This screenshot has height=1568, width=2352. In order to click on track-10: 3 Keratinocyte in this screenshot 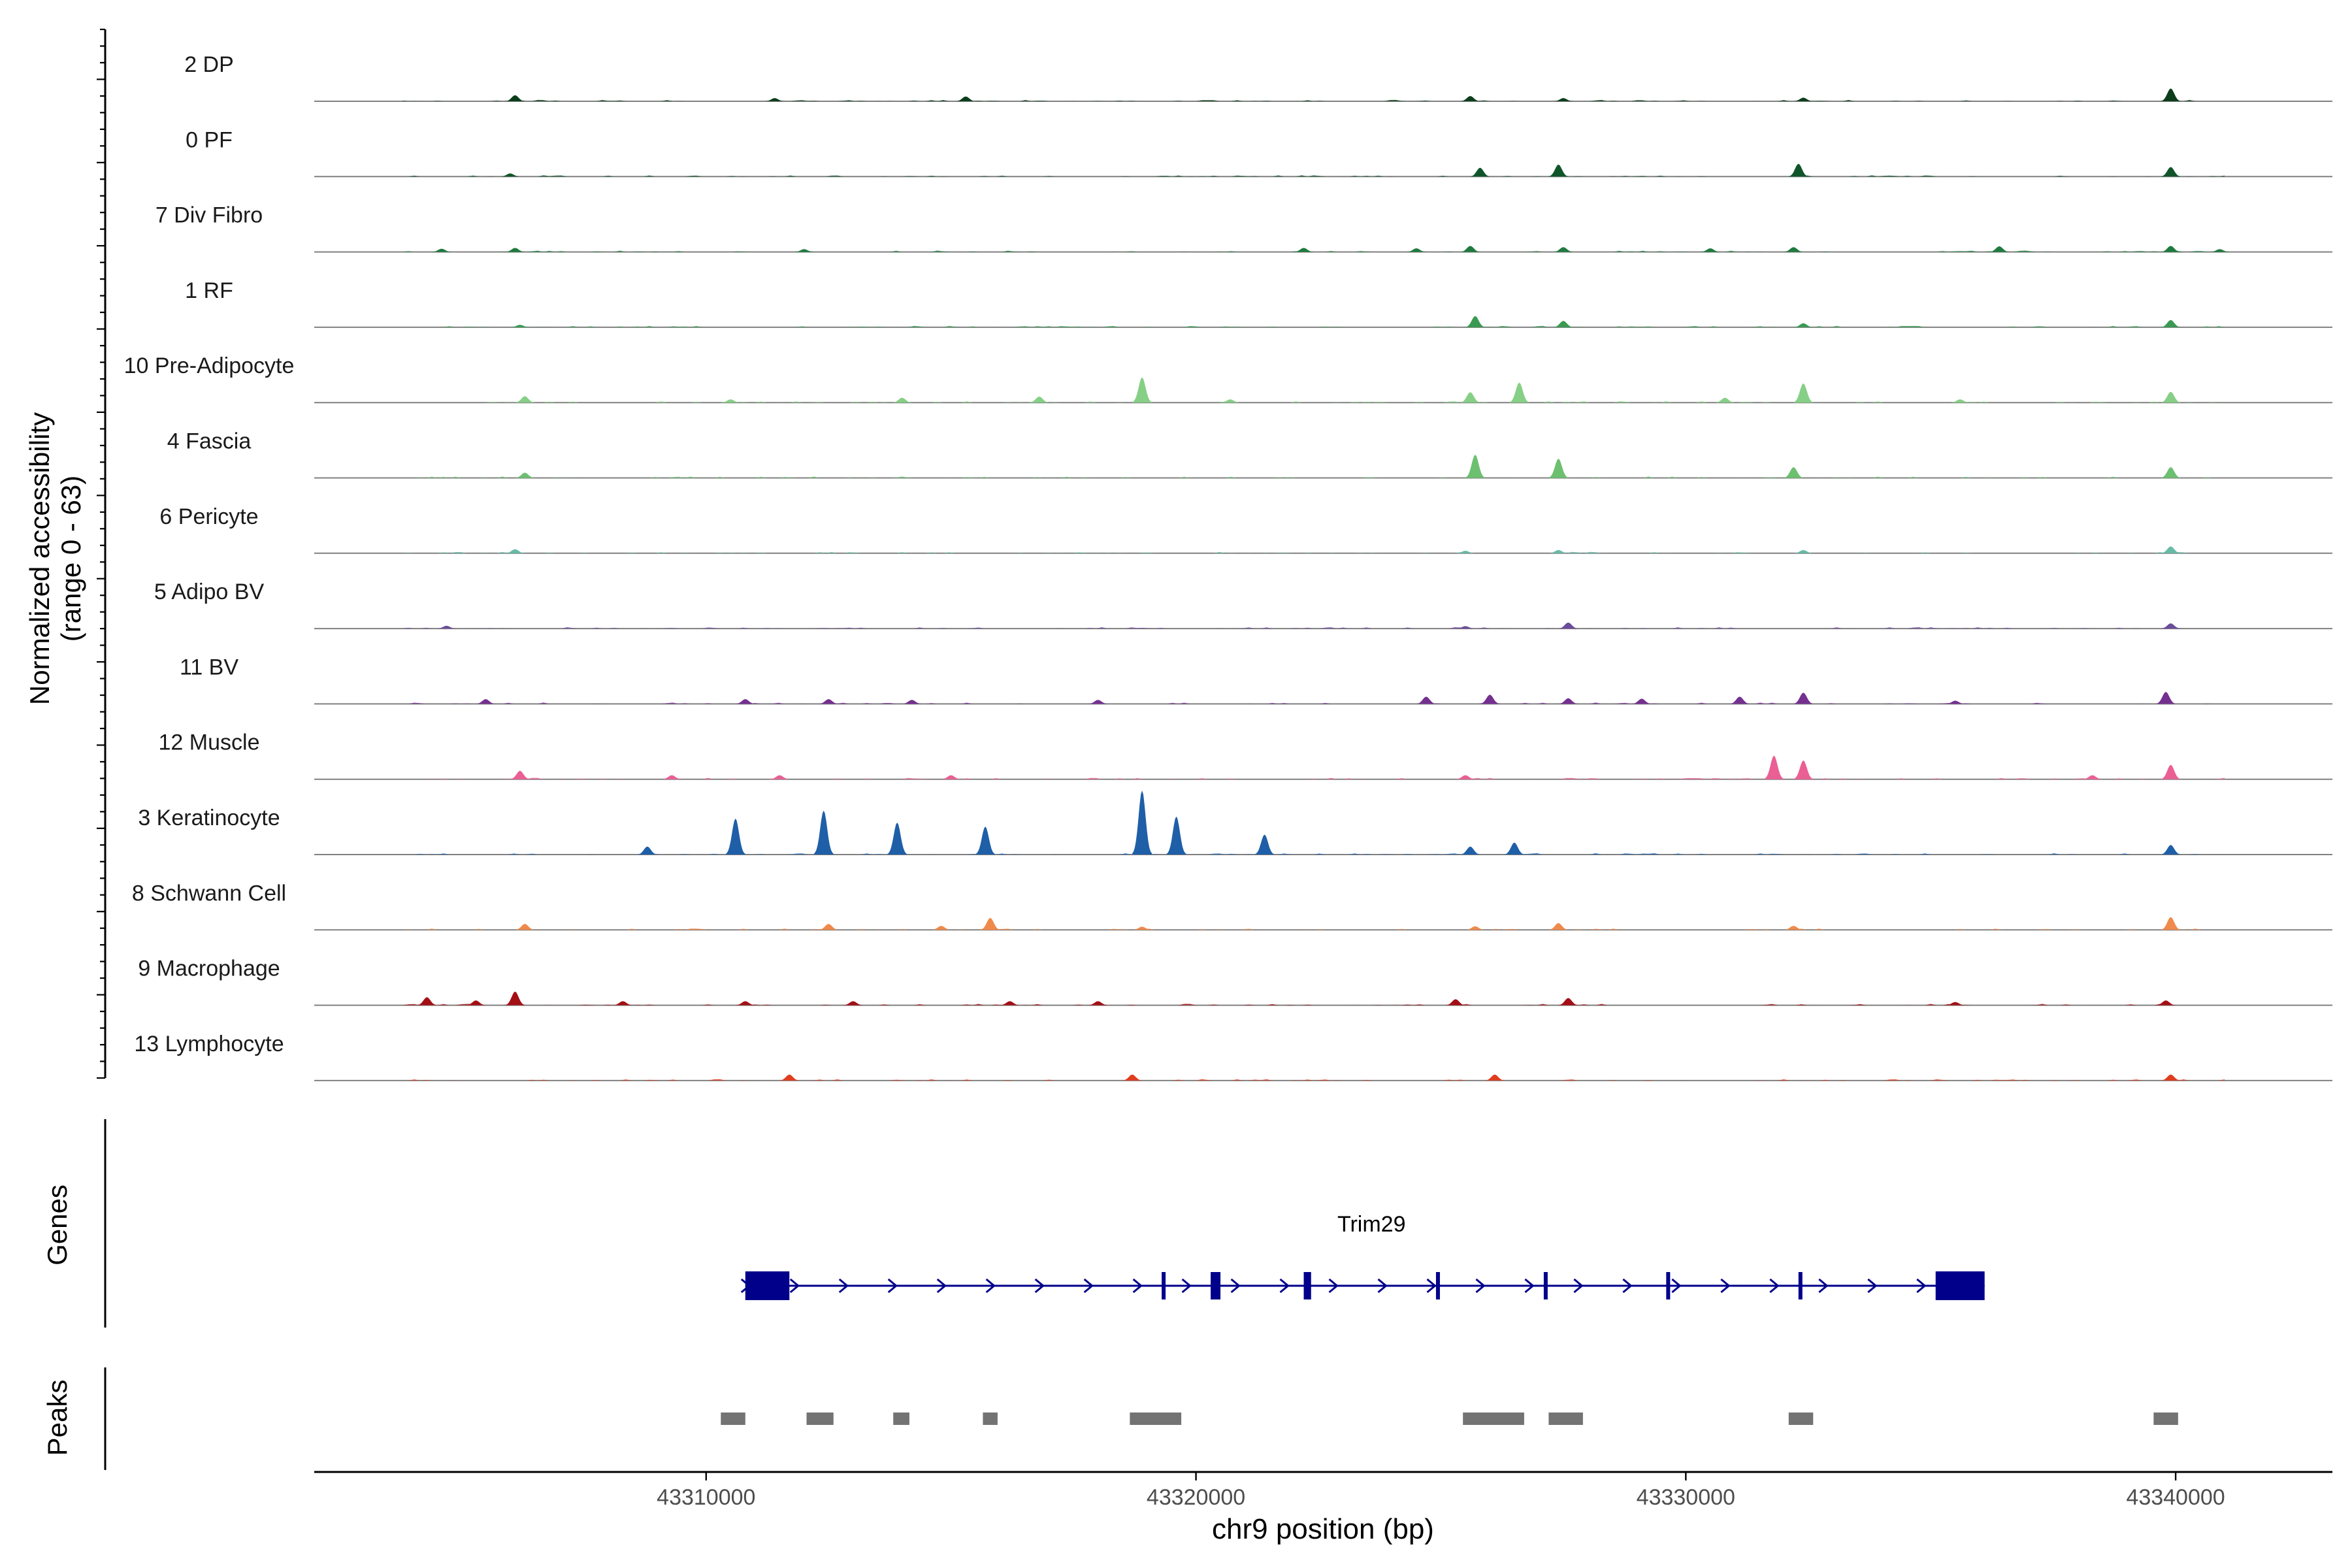, I will do `click(1235, 823)`.